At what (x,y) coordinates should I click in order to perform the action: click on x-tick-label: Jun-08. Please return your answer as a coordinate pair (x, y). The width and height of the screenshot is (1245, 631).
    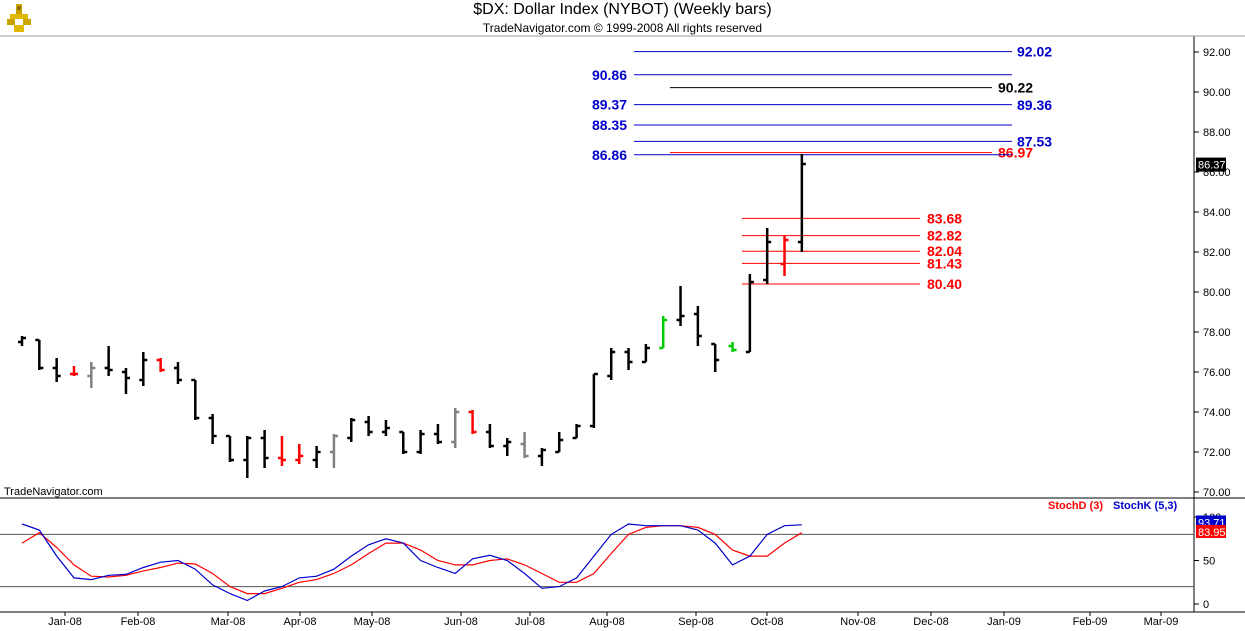
    Looking at the image, I should click on (461, 622).